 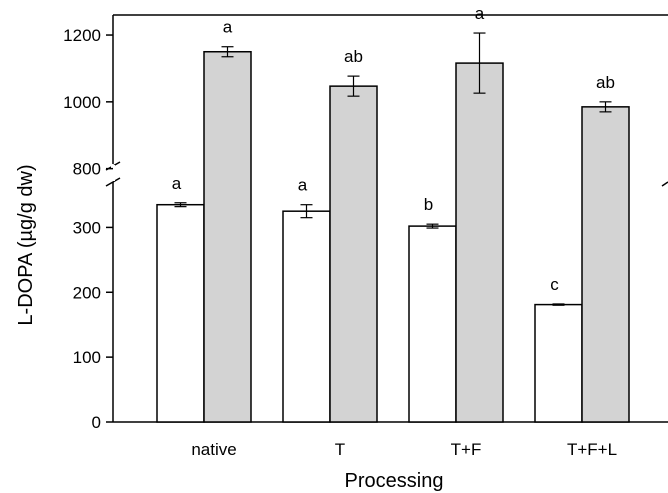 I want to click on significance-label: b, so click(x=428, y=204).